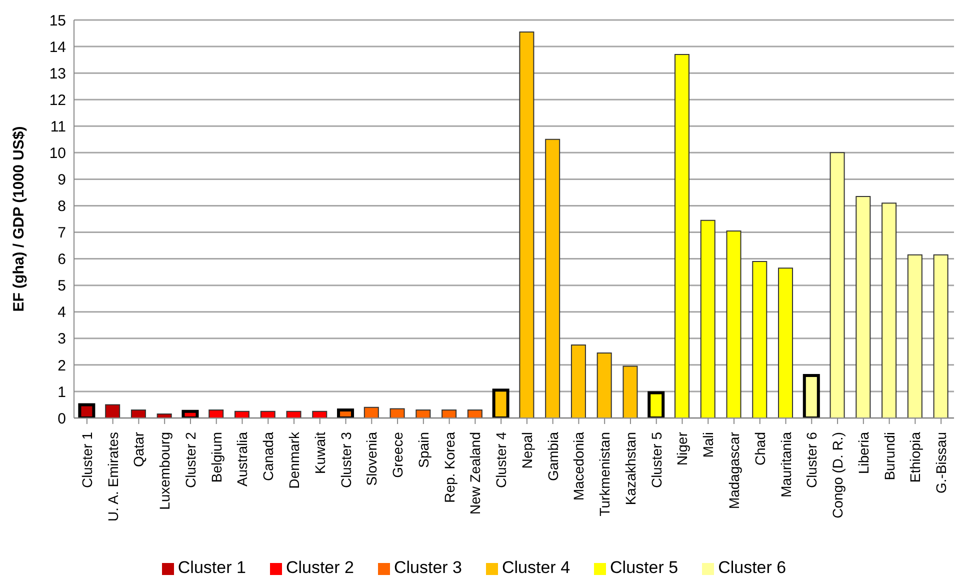 Image resolution: width=963 pixels, height=585 pixels. What do you see at coordinates (57, 100) in the screenshot?
I see `y-tick-label: 12` at bounding box center [57, 100].